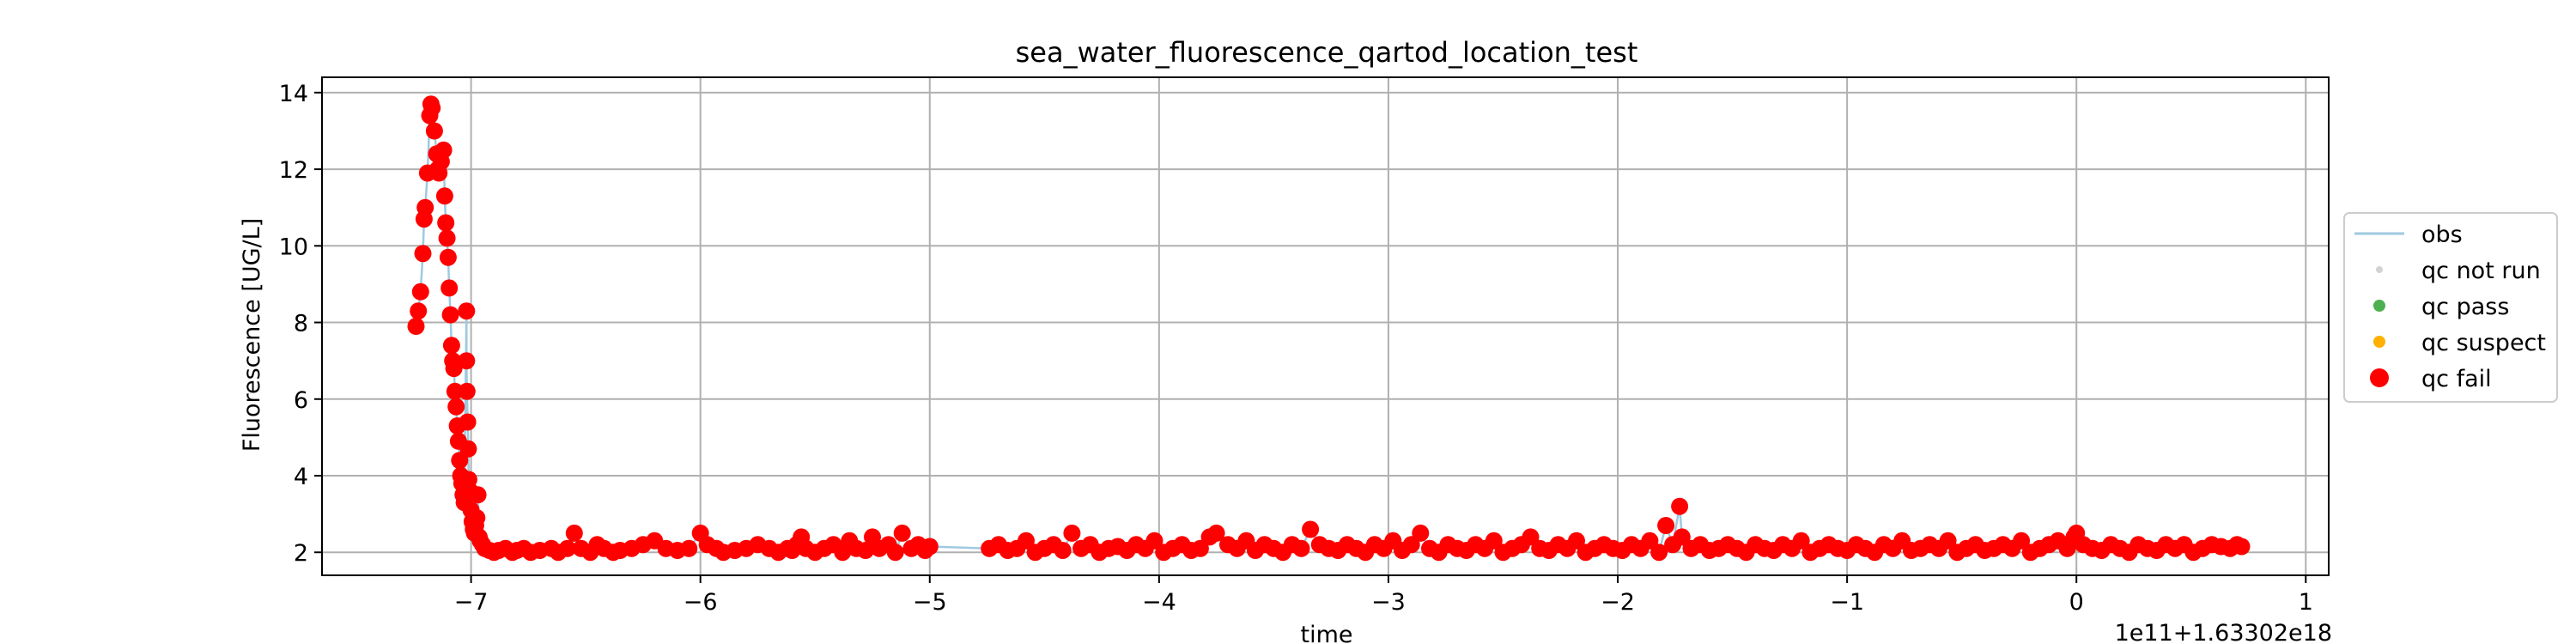  What do you see at coordinates (1389, 602) in the screenshot?
I see `x-tick-label: −3` at bounding box center [1389, 602].